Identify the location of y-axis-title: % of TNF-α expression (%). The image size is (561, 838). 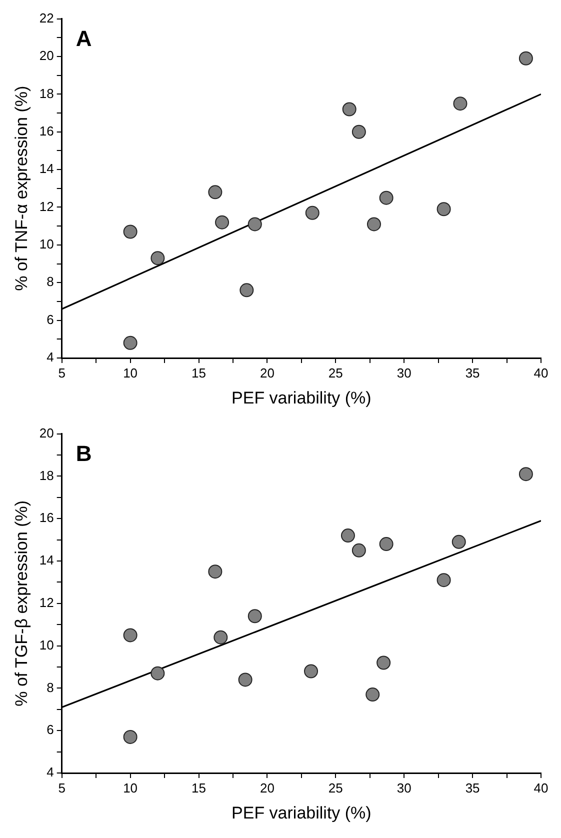
(21, 188).